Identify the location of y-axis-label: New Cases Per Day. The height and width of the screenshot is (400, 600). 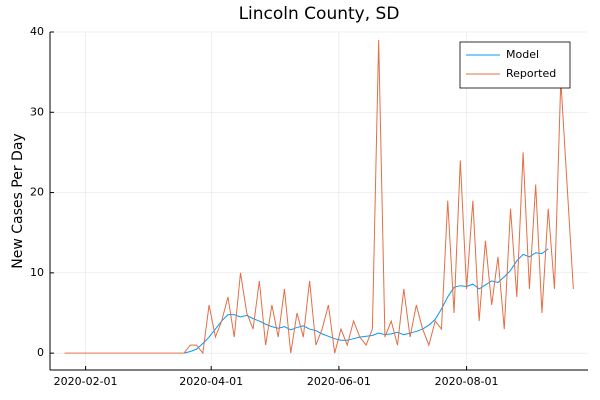
(18, 200).